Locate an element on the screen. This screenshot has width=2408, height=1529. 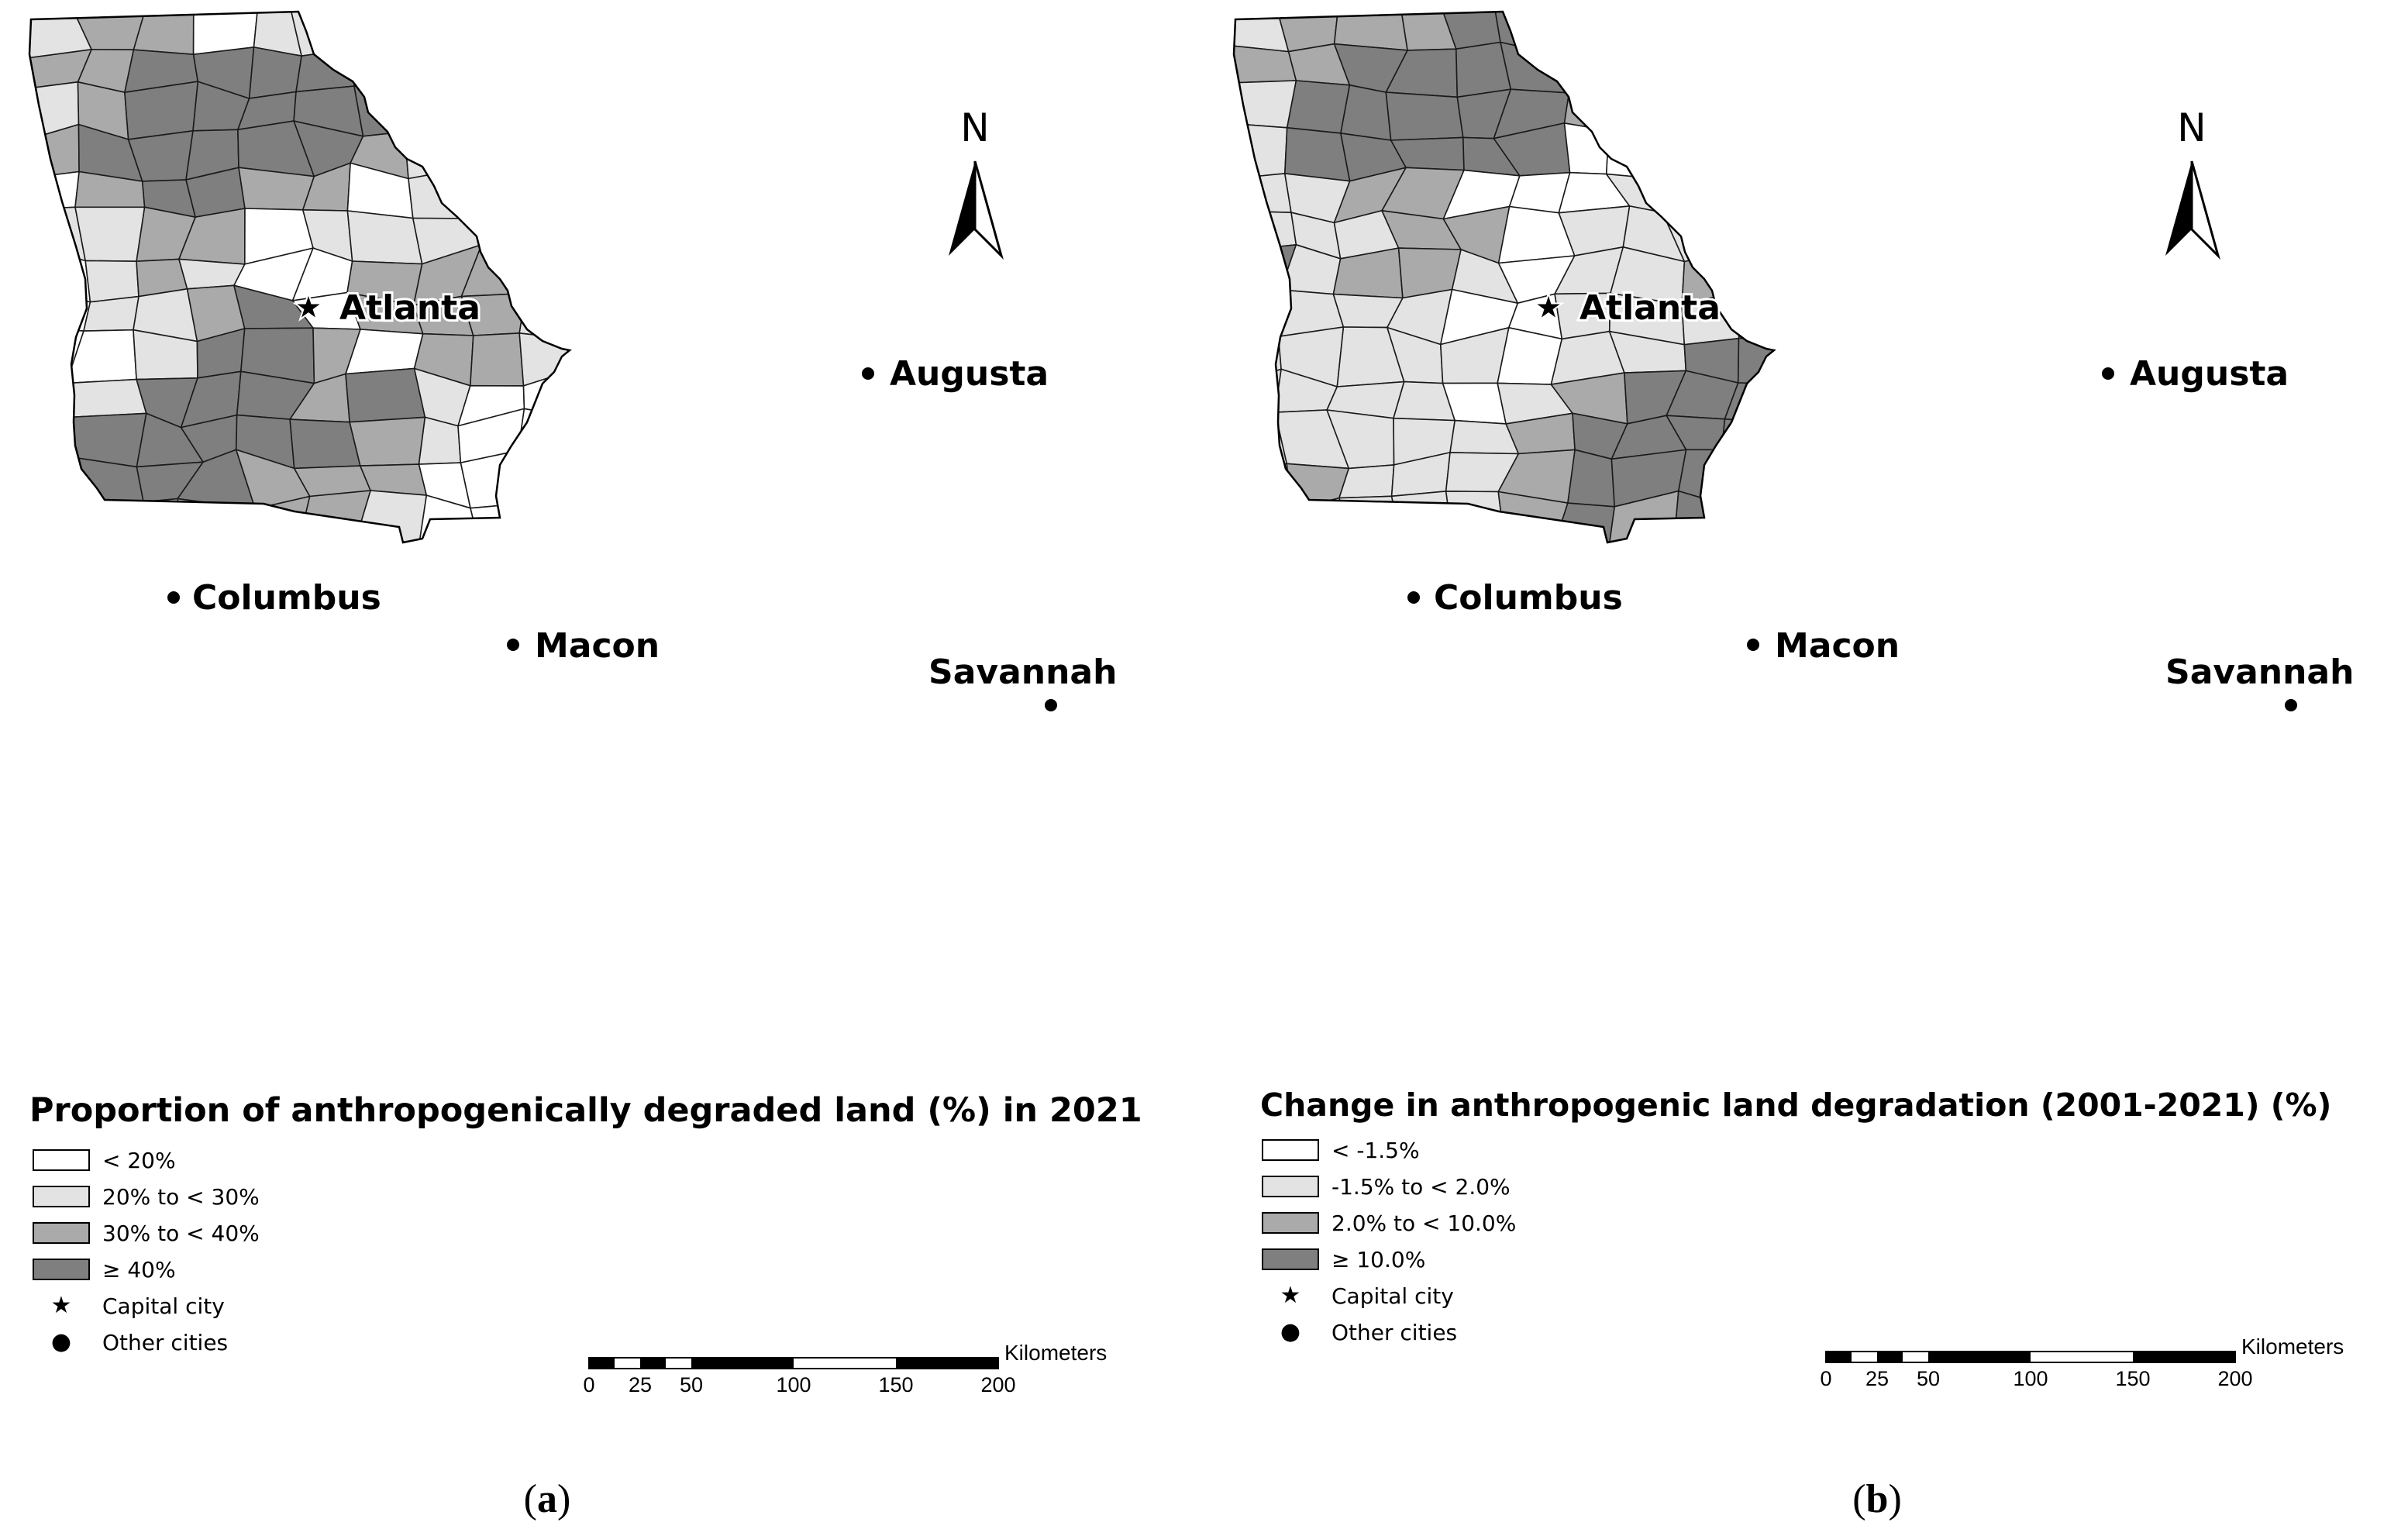
panel-caption: (b) is located at coordinates (1877, 1499).